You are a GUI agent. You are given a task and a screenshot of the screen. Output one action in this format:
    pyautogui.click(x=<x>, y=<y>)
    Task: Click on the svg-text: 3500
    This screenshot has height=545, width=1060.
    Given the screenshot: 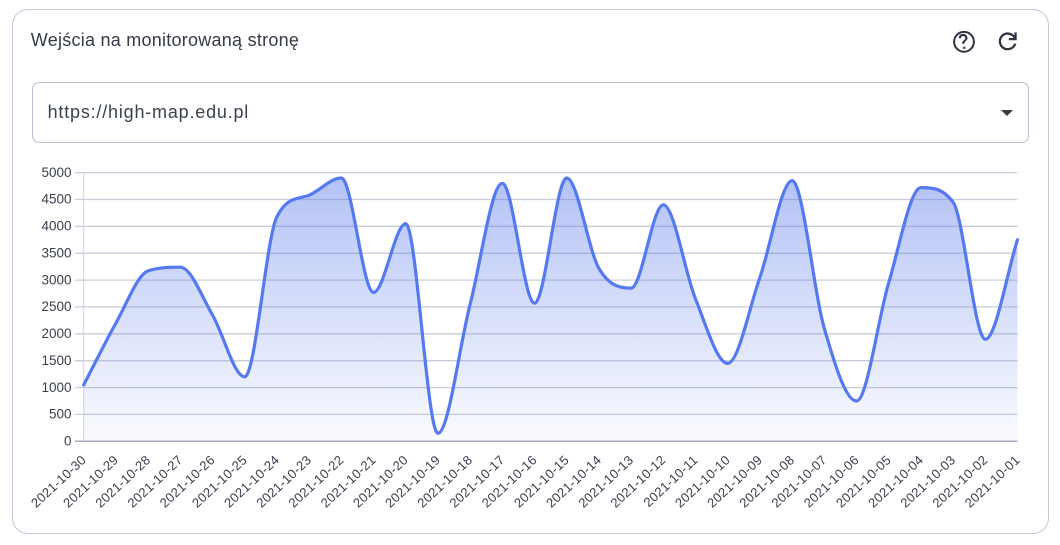 What is the action you would take?
    pyautogui.click(x=56, y=252)
    